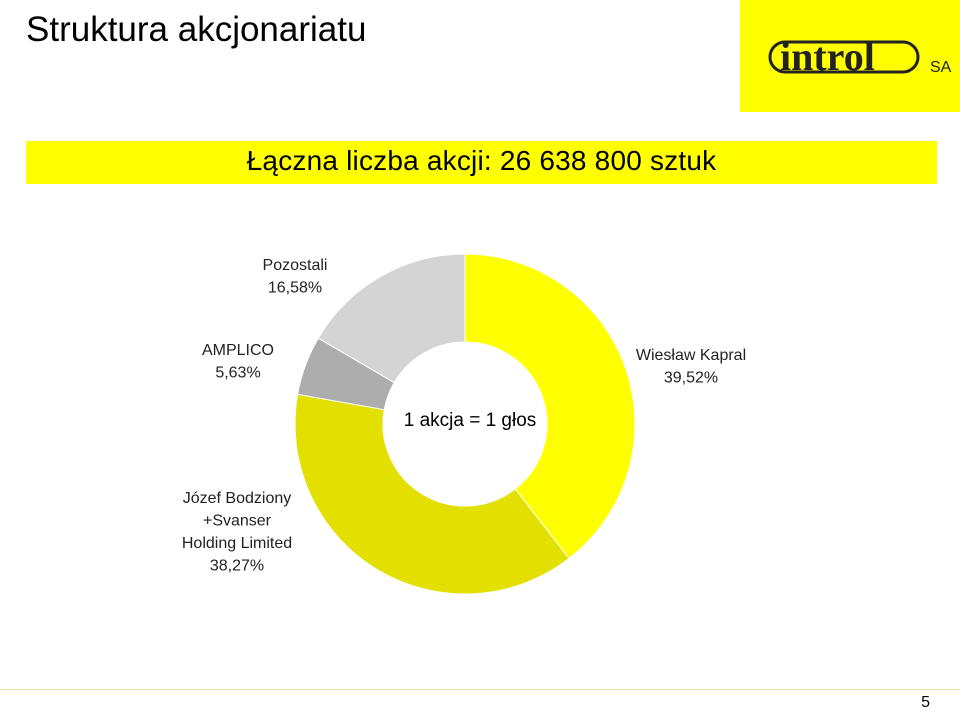 The height and width of the screenshot is (712, 960). I want to click on slice-label-line: AMPLICO, so click(238, 350).